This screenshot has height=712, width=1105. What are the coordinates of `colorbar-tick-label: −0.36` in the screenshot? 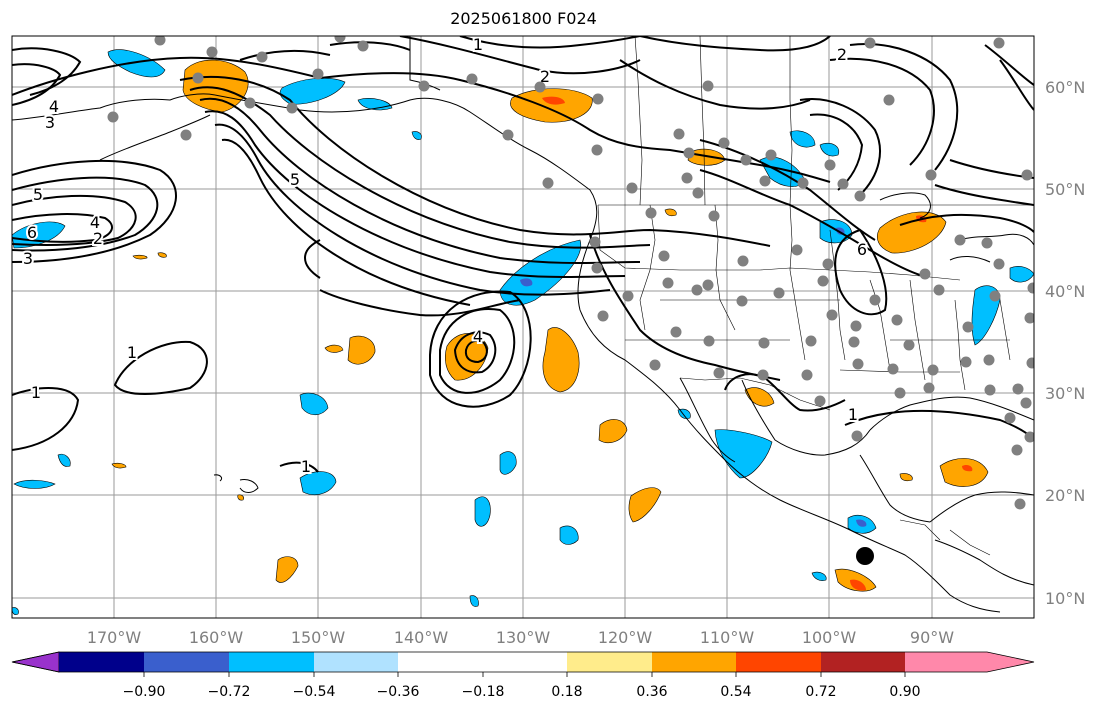 It's located at (398, 692).